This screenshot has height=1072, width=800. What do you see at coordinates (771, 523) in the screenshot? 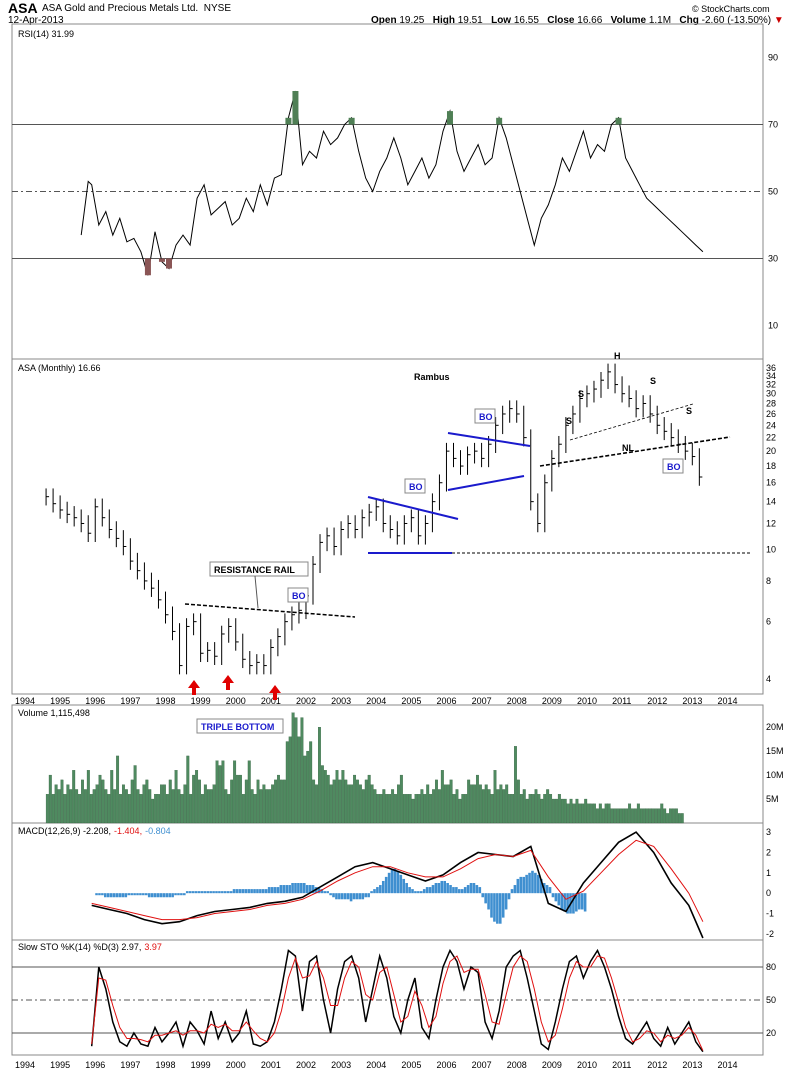
I see `price-tick-label: 12` at bounding box center [771, 523].